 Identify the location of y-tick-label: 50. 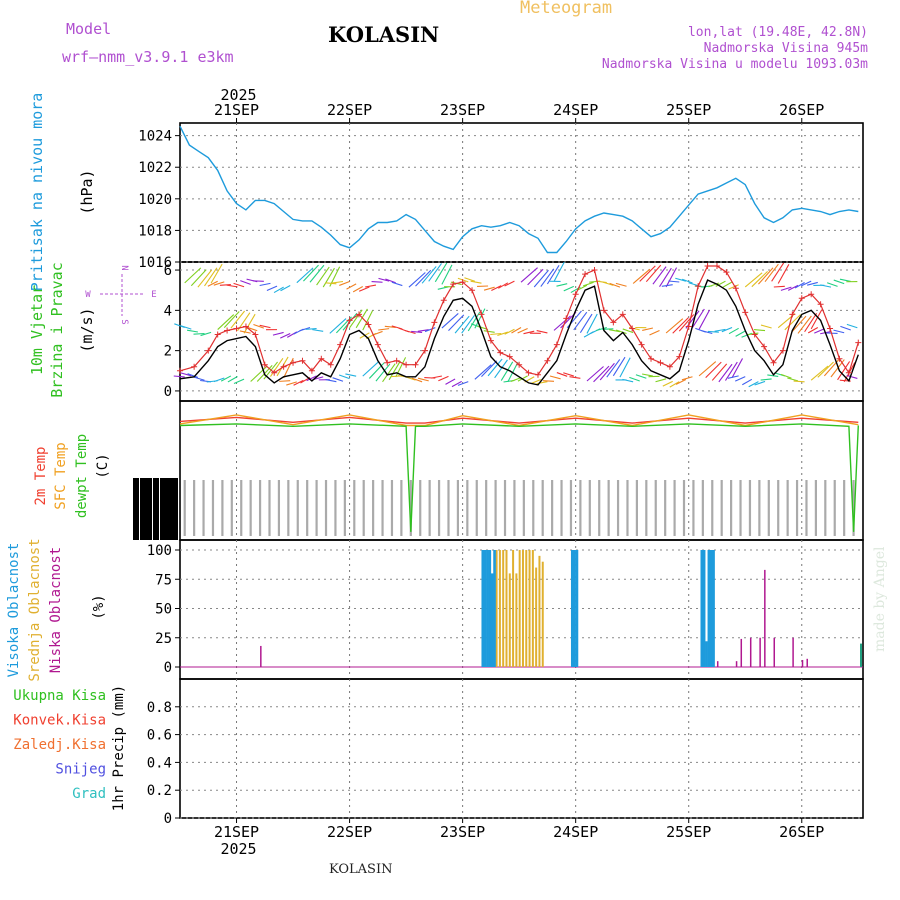
(163, 610).